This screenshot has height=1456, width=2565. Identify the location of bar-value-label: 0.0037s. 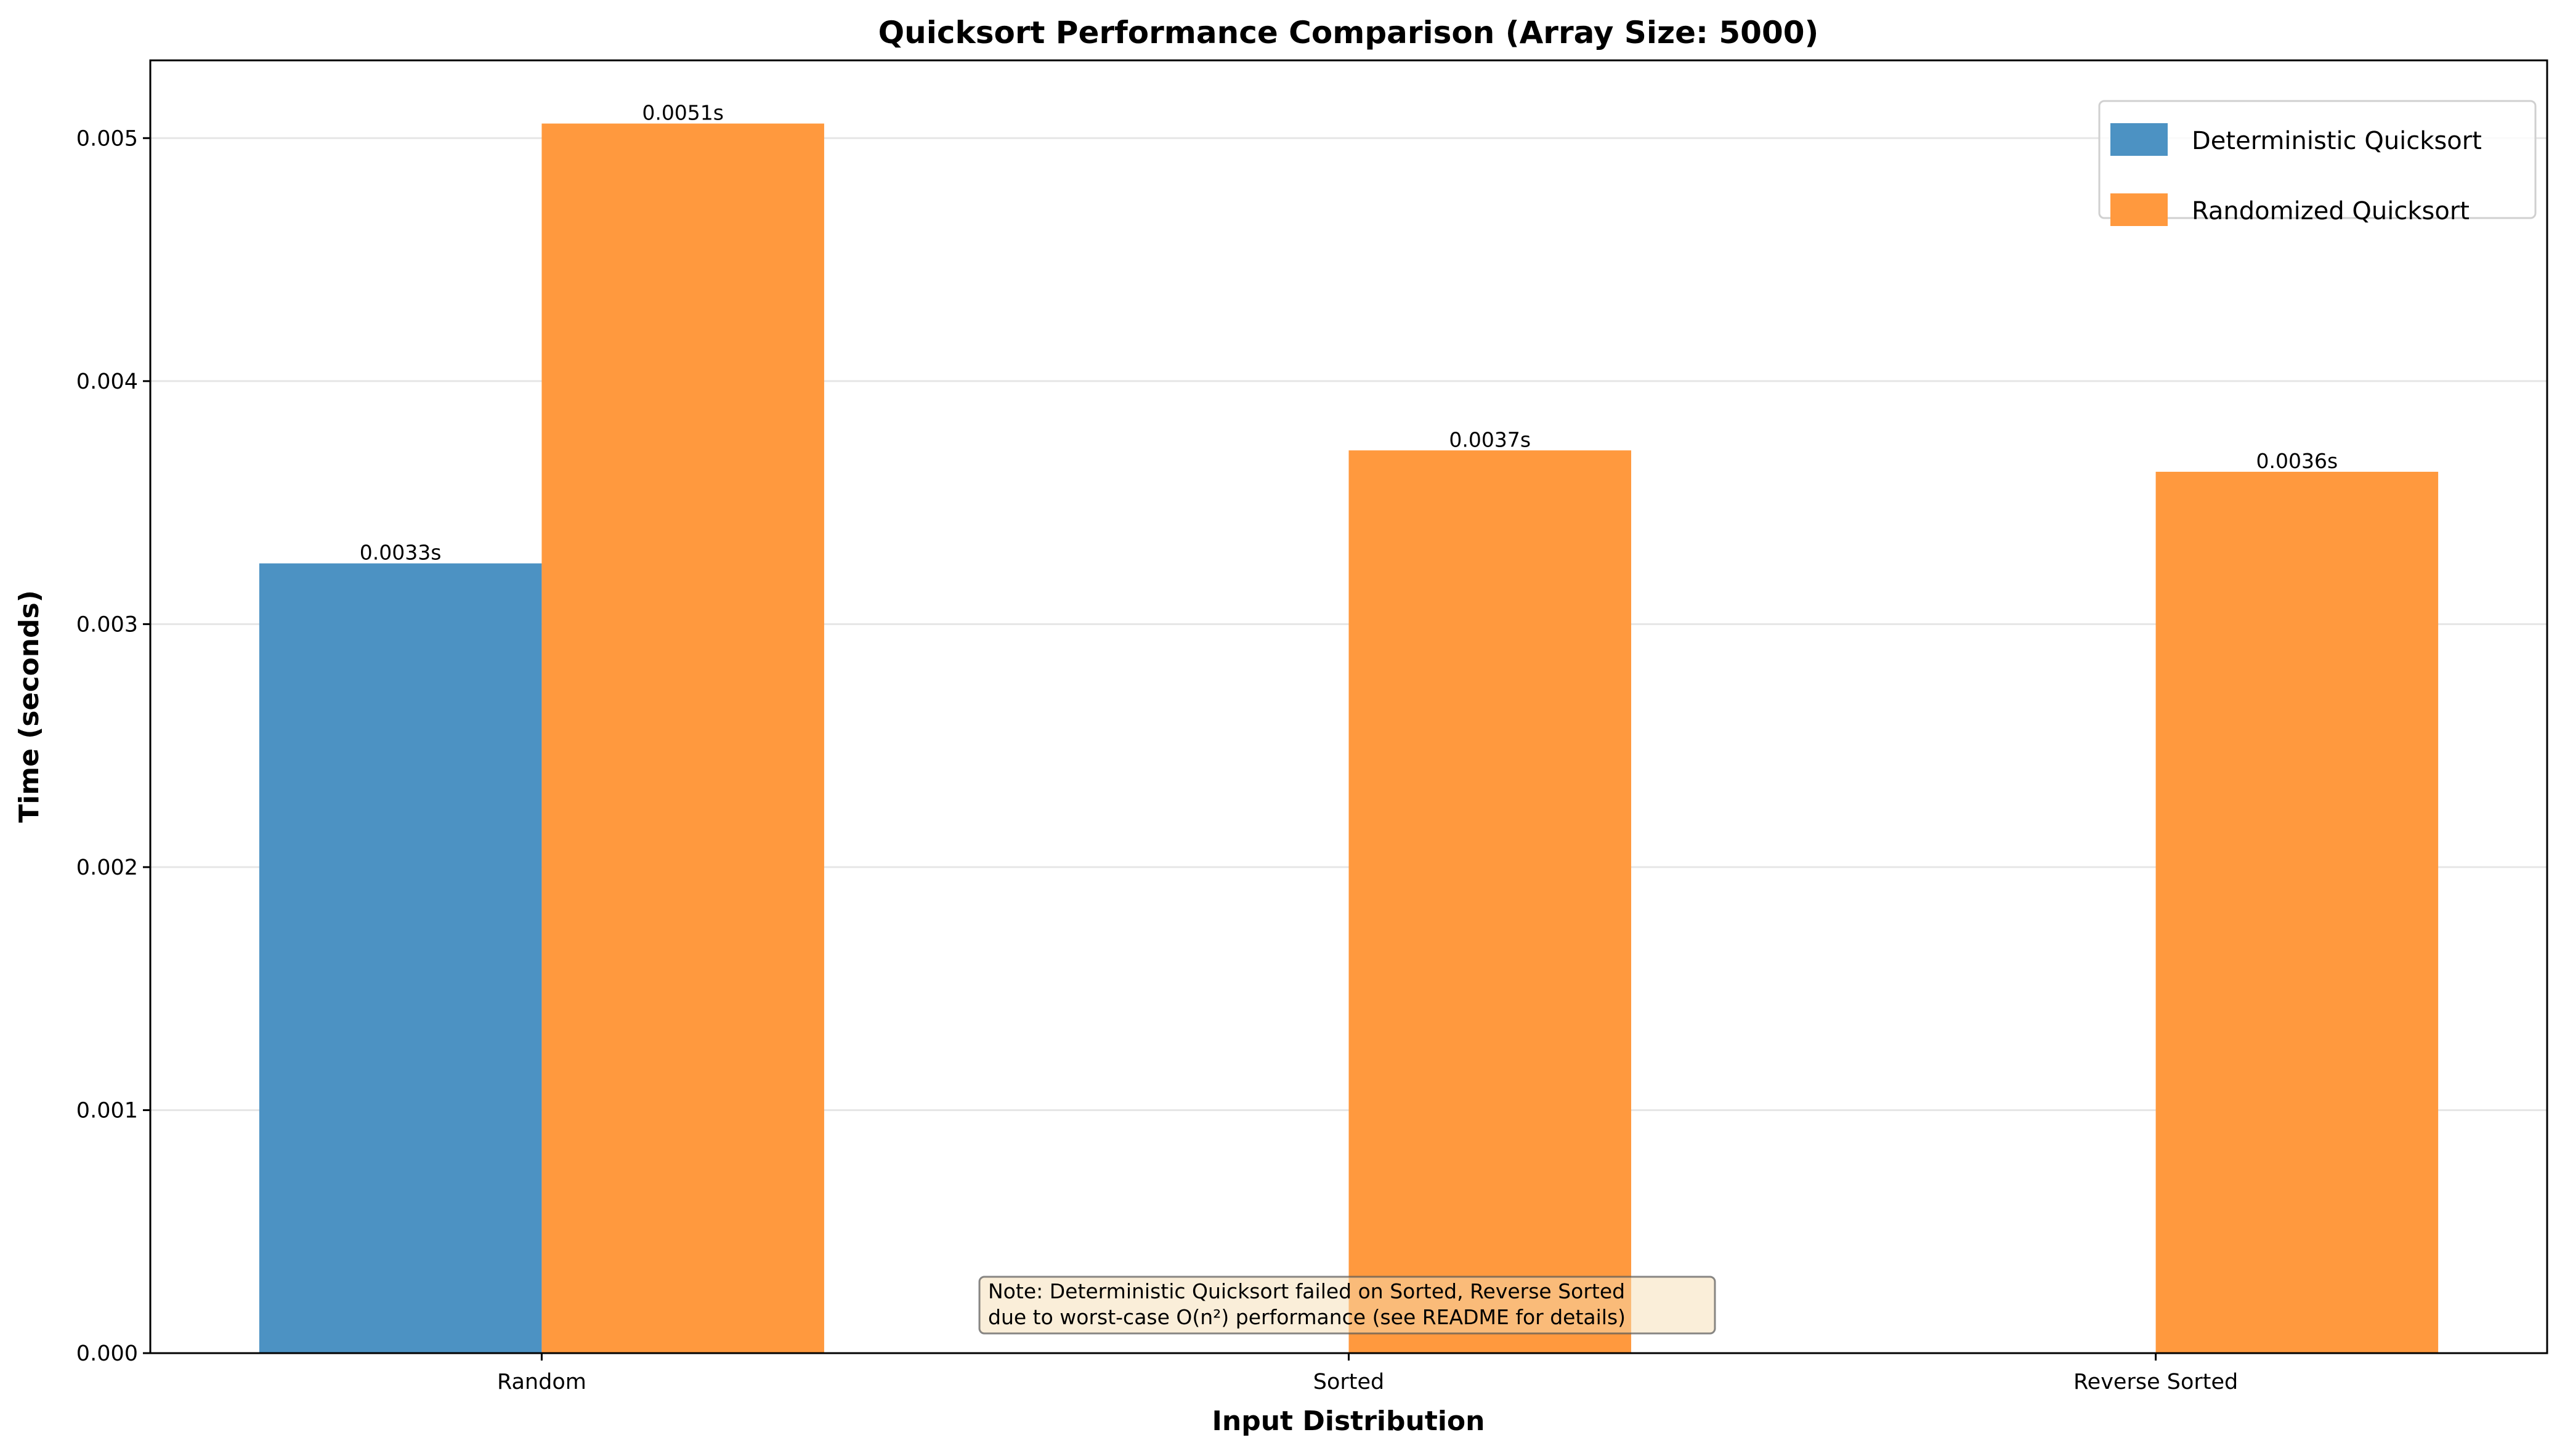
(1490, 439).